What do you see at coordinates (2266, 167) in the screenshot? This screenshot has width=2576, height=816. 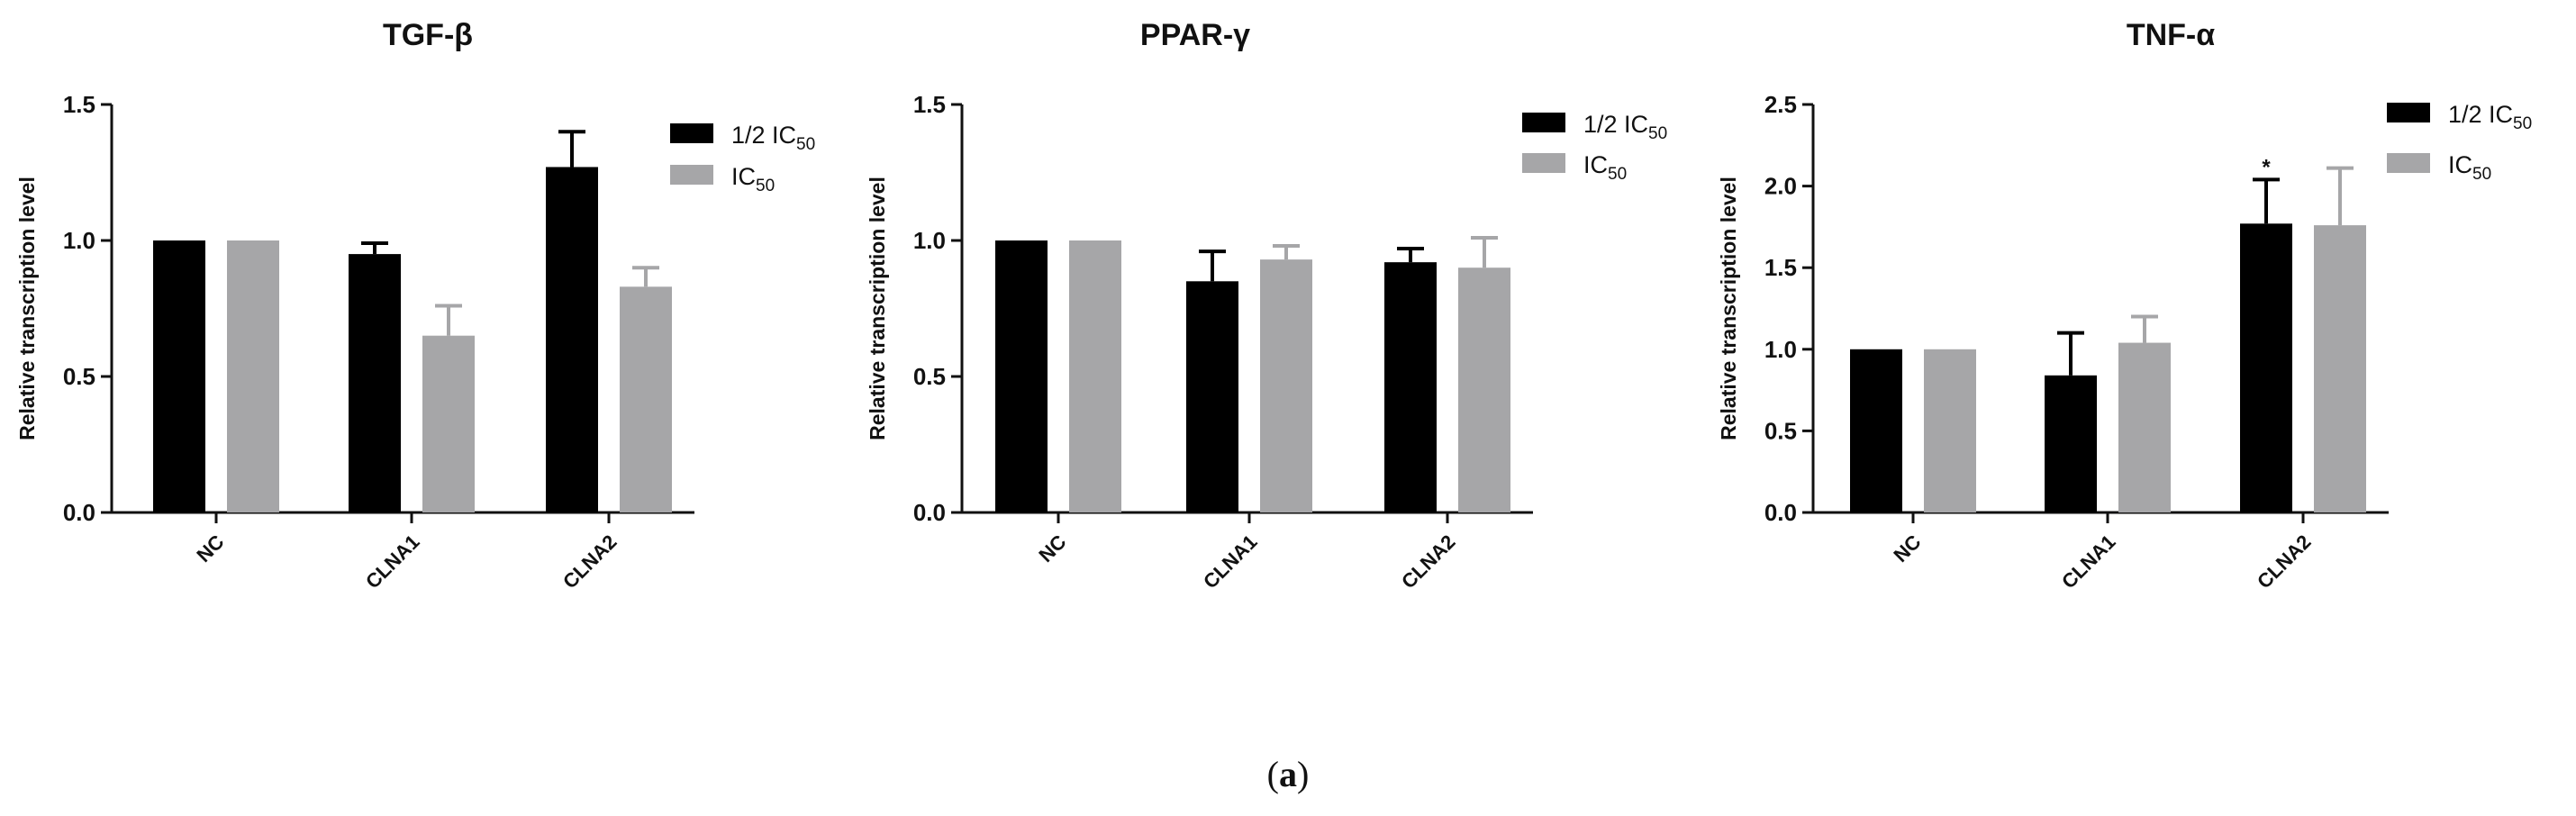 I see `significance-marker: *` at bounding box center [2266, 167].